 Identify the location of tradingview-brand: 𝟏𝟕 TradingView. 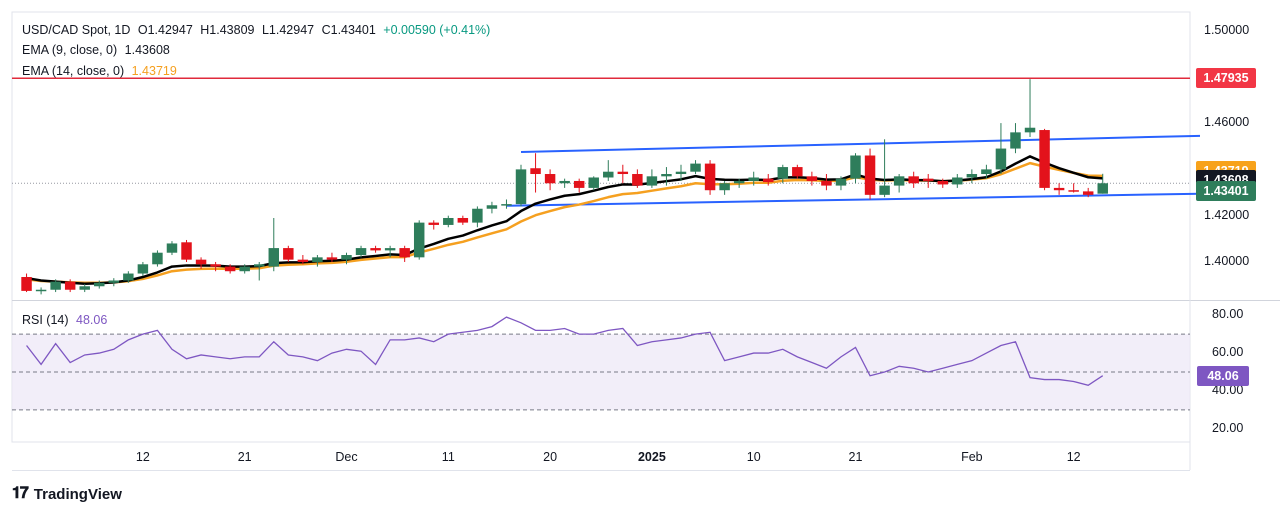
(67, 494).